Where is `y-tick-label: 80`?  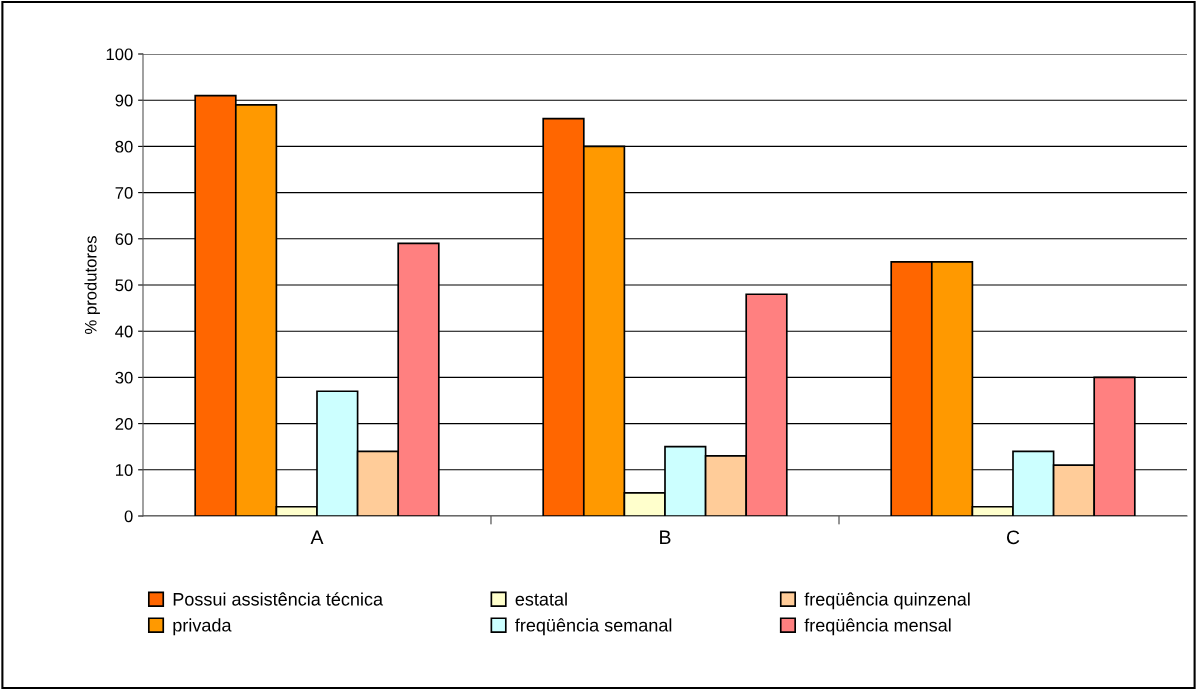
y-tick-label: 80 is located at coordinates (124, 146).